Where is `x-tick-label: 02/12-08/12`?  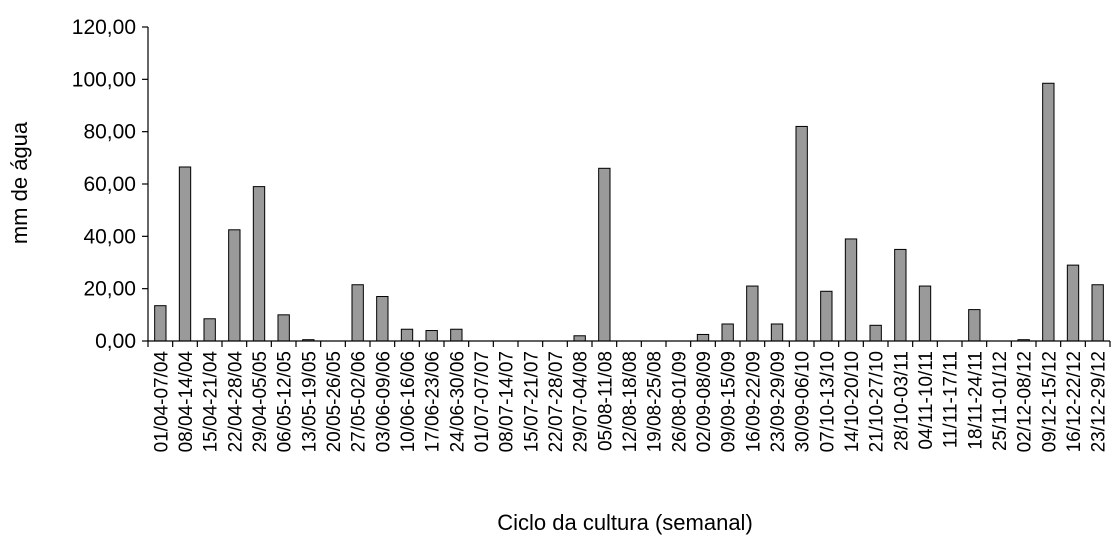 x-tick-label: 02/12-08/12 is located at coordinates (1025, 401).